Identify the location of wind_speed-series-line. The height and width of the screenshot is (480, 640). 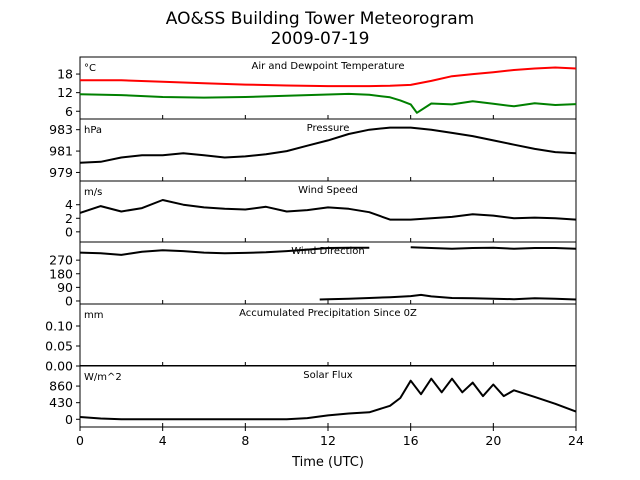
(328, 210).